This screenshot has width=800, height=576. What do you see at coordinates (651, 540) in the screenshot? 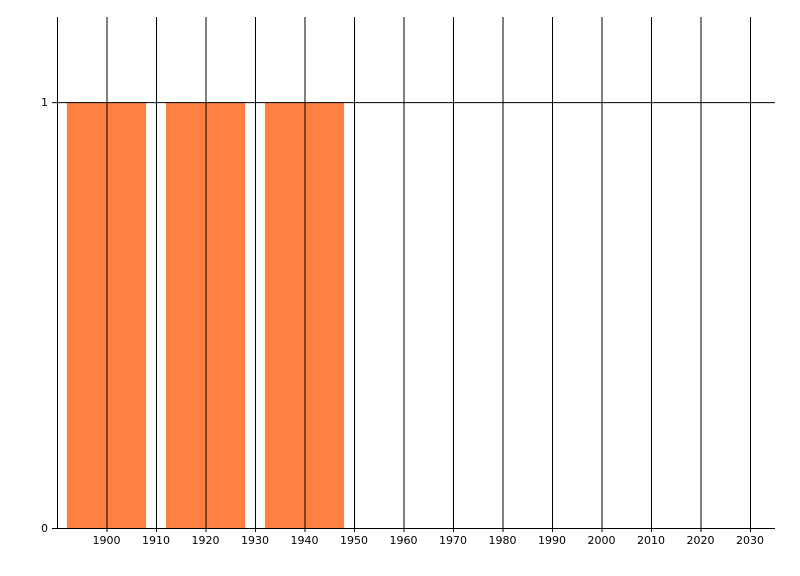
I see `x-tick-label: 2010` at bounding box center [651, 540].